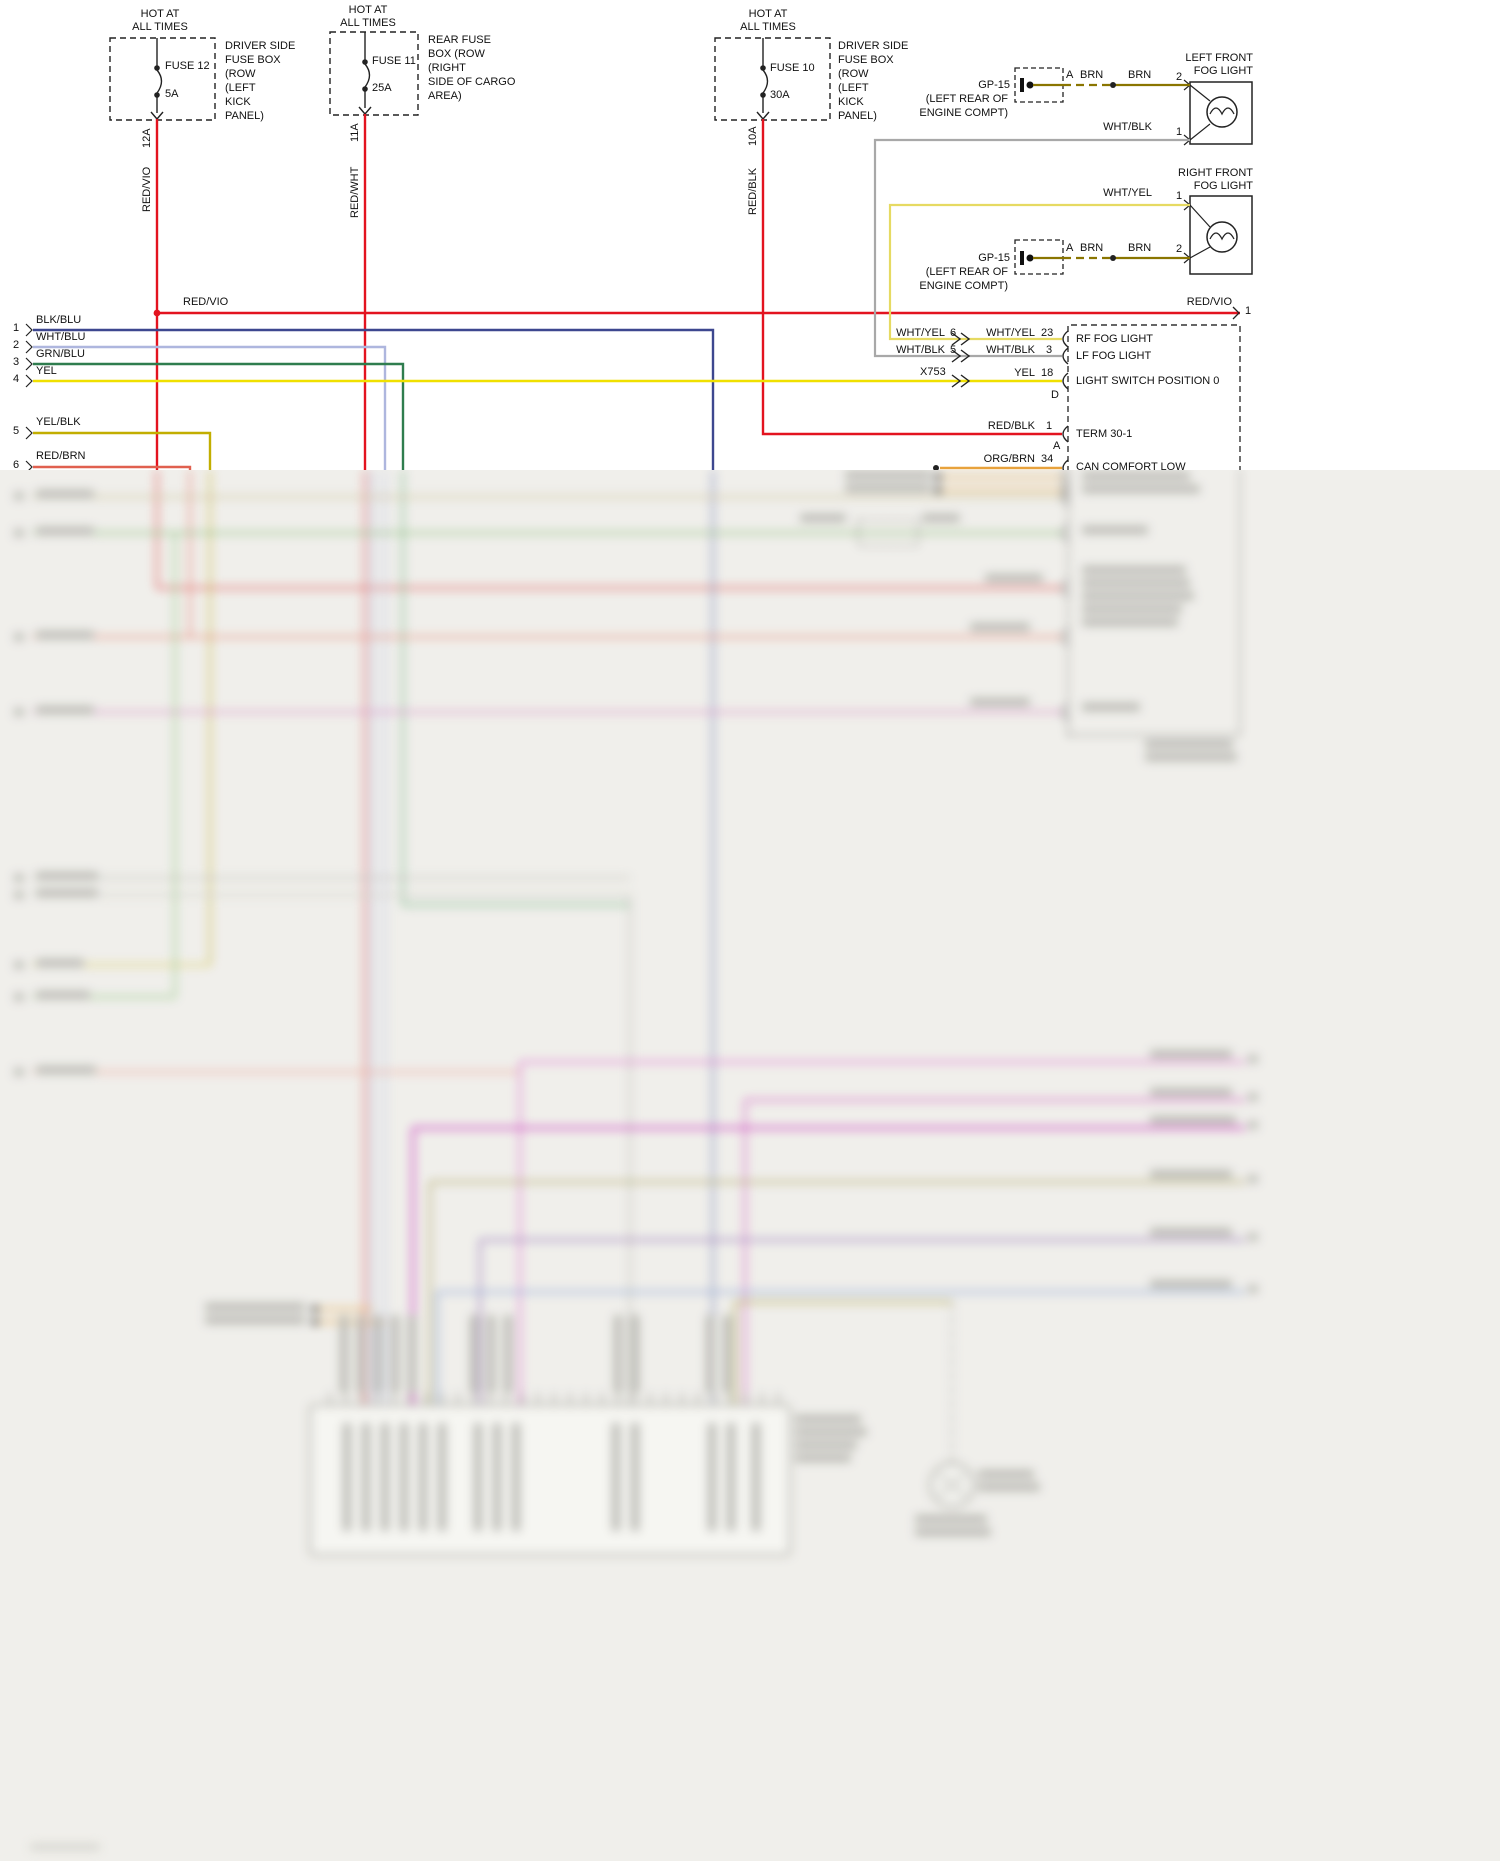  I want to click on fuse11-desc-line: (RIGHT, so click(447, 68).